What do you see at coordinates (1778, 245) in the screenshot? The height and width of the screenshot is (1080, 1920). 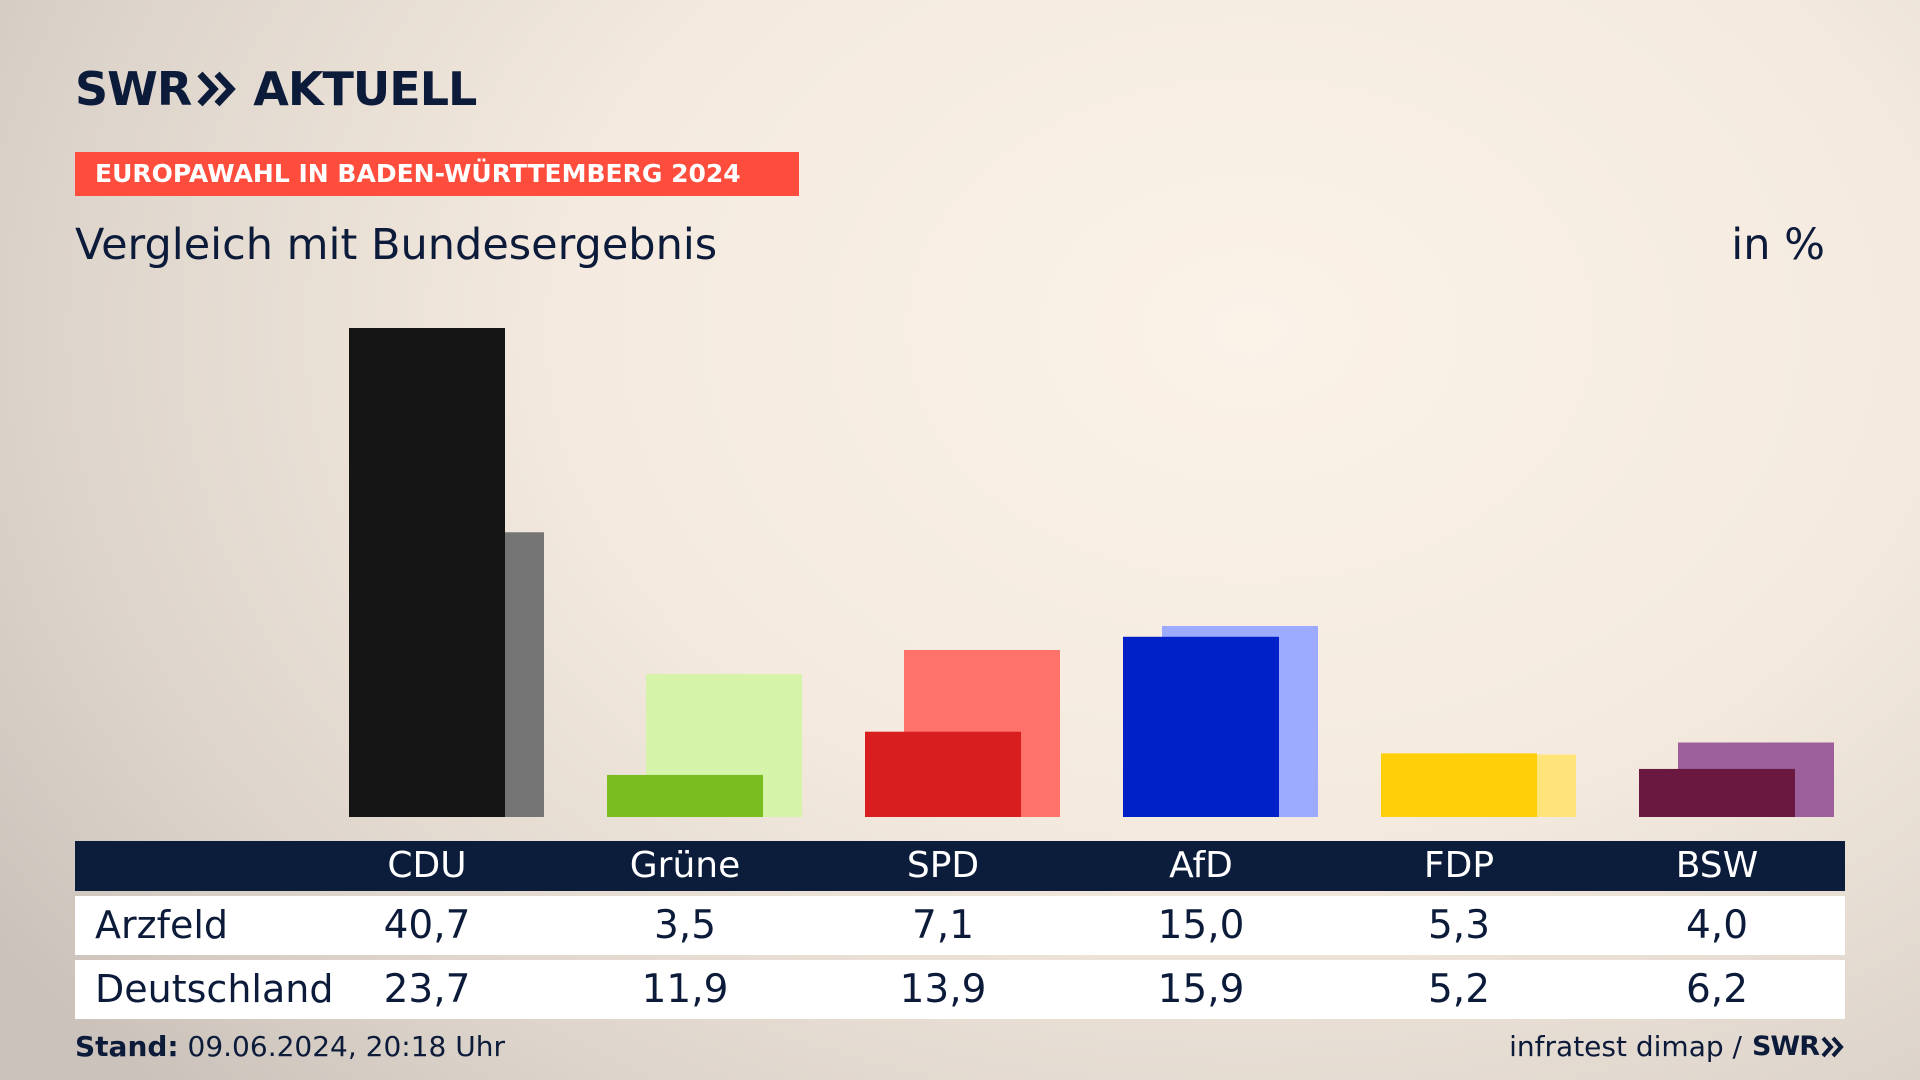 I see `unit-label: in %` at bounding box center [1778, 245].